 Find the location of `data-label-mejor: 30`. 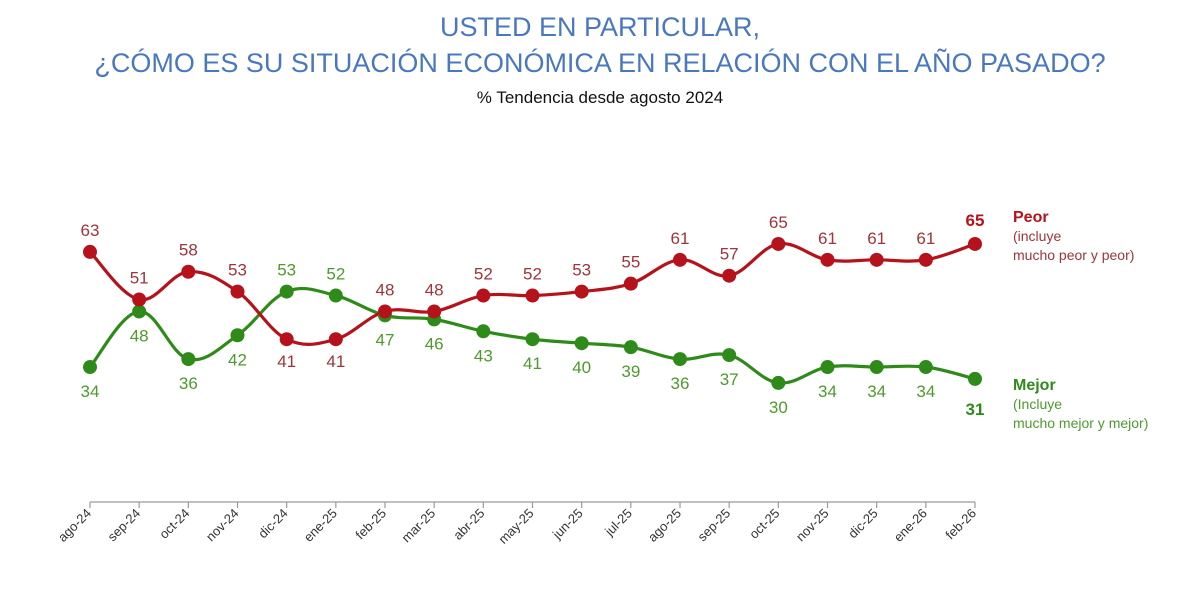

data-label-mejor: 30 is located at coordinates (778, 407).